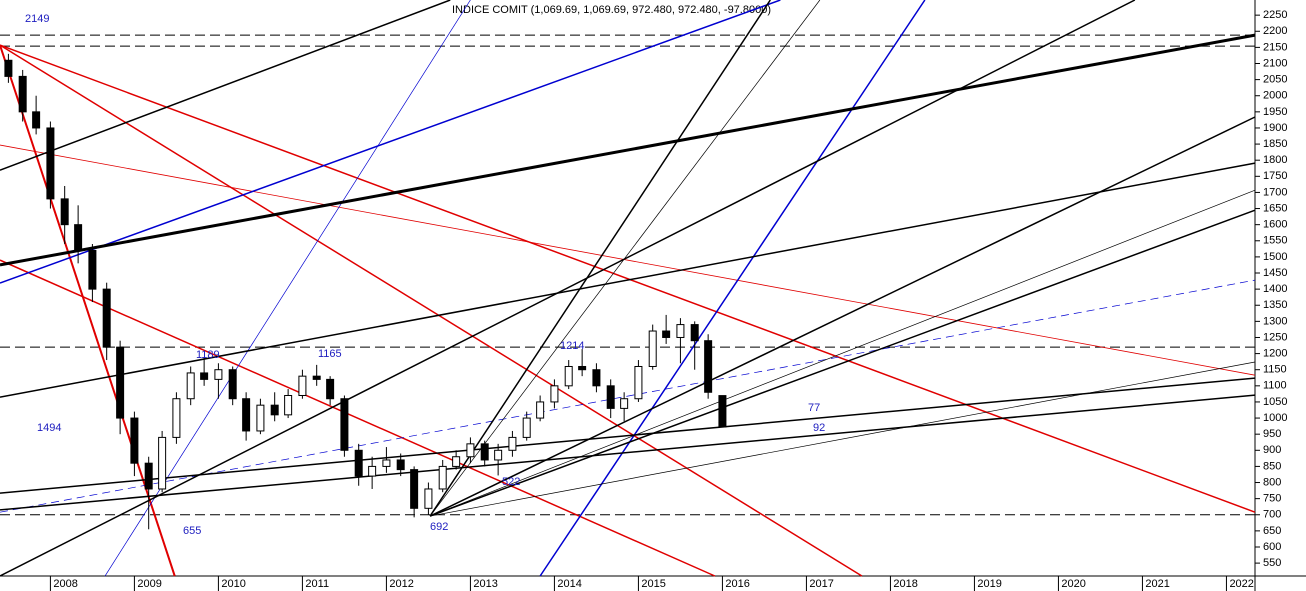 The height and width of the screenshot is (591, 1306). I want to click on annotation: 77, so click(814, 408).